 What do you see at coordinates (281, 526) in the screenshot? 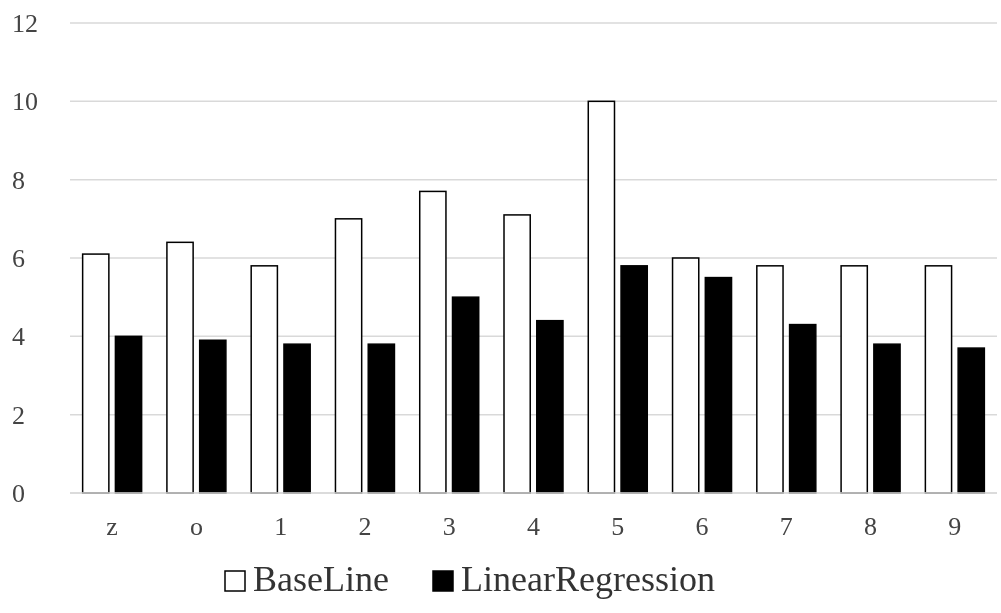
I see `x-tick-label: 1` at bounding box center [281, 526].